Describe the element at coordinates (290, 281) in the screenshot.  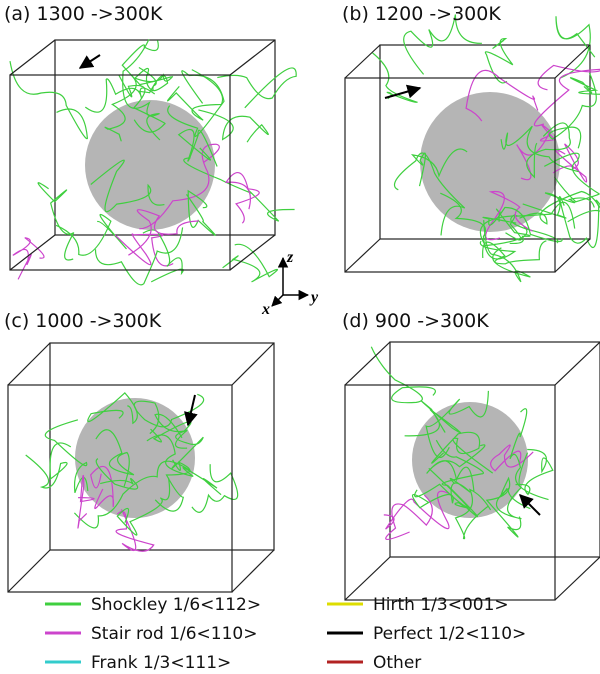
I see `coordinate-axes` at that location.